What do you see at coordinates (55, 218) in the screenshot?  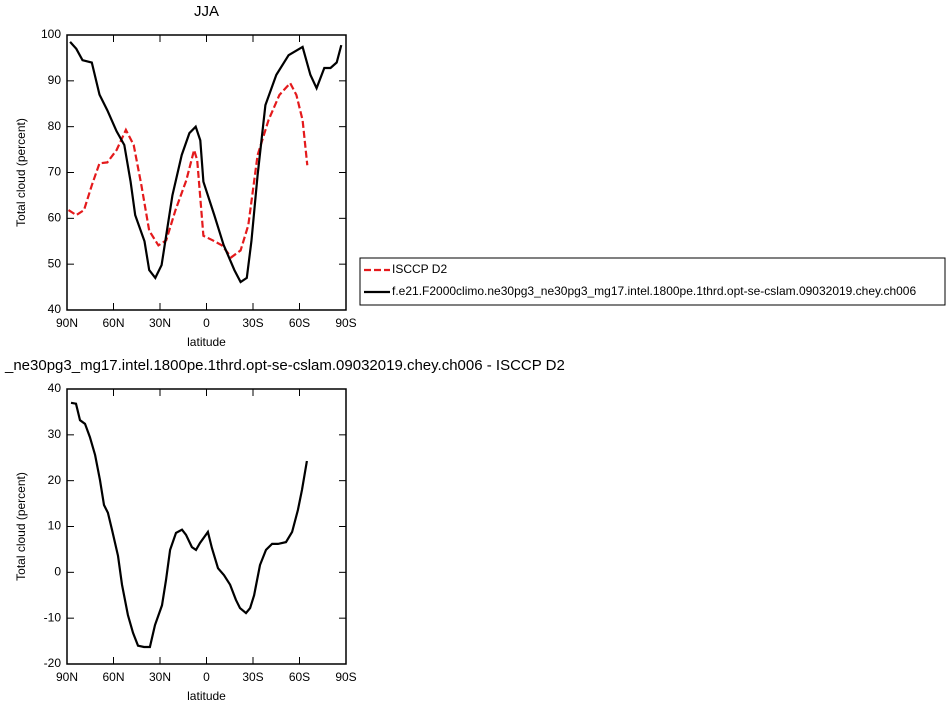 I see `y-tick-label: 60` at bounding box center [55, 218].